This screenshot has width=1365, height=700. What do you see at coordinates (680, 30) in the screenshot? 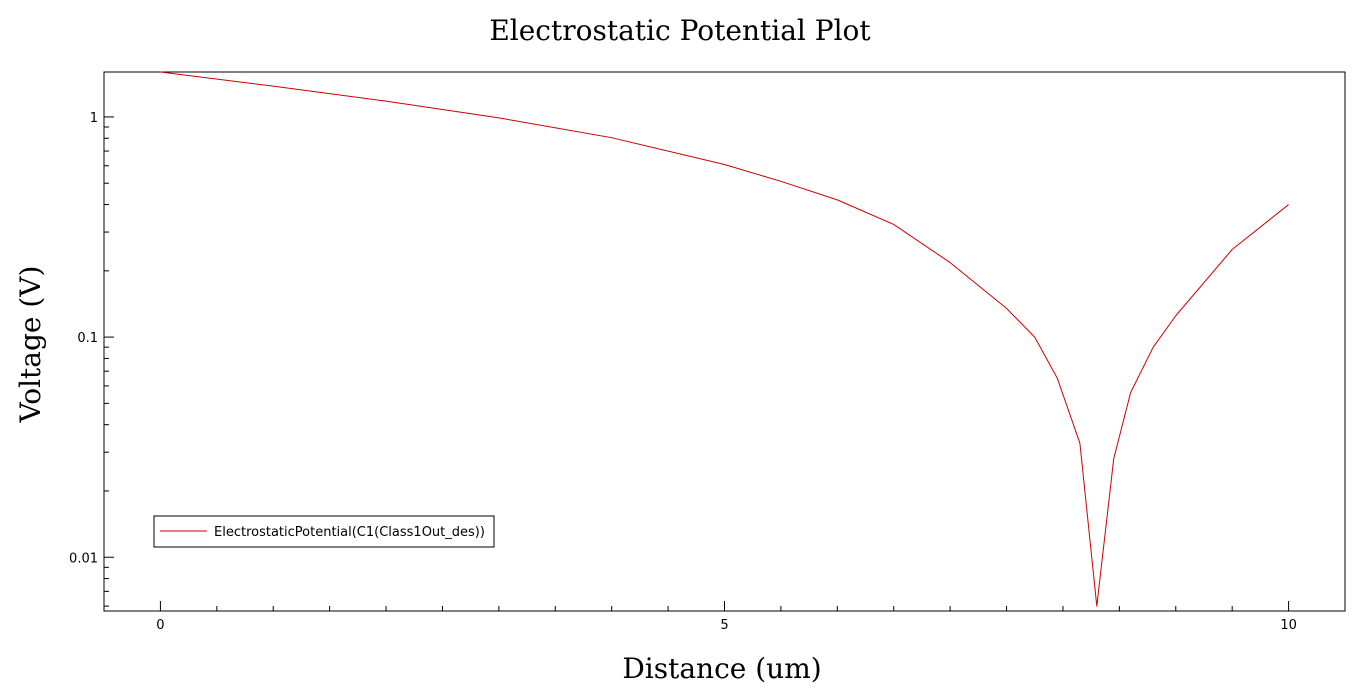
I see `chart-title: Electrostatic Potential Plot` at bounding box center [680, 30].